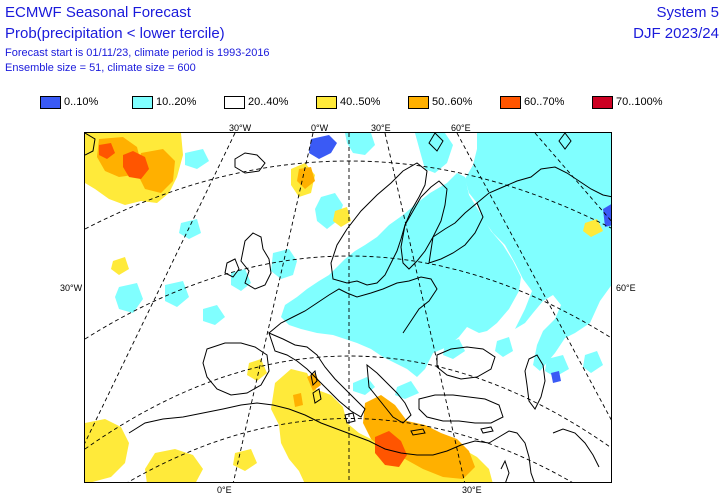 Image resolution: width=725 pixels, height=497 pixels. I want to click on legend-item: 0..10%, so click(69, 102).